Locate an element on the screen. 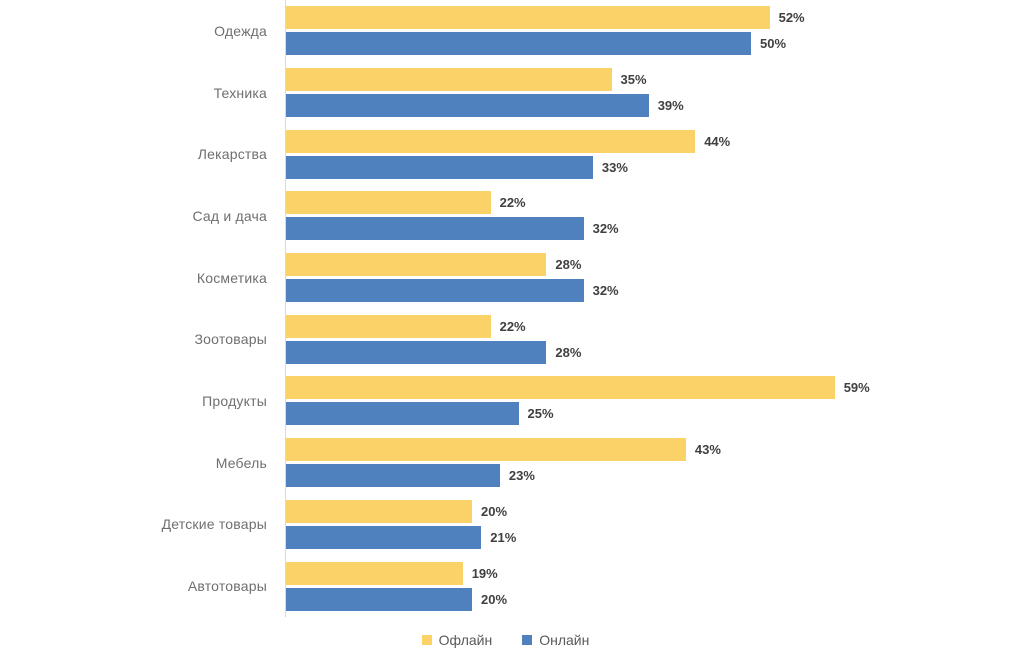 Image resolution: width=1011 pixels, height=668 pixels. offline-bar-line: 59% is located at coordinates (648, 388).